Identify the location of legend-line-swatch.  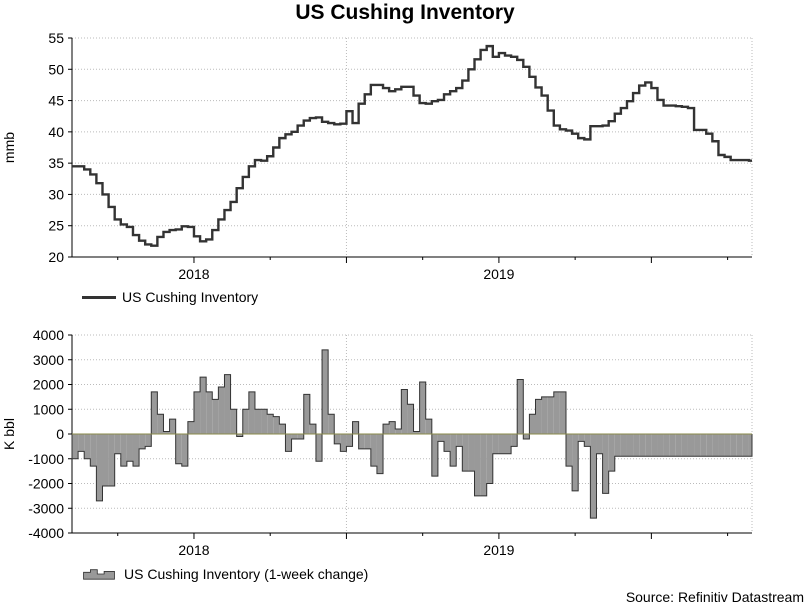
(99, 297).